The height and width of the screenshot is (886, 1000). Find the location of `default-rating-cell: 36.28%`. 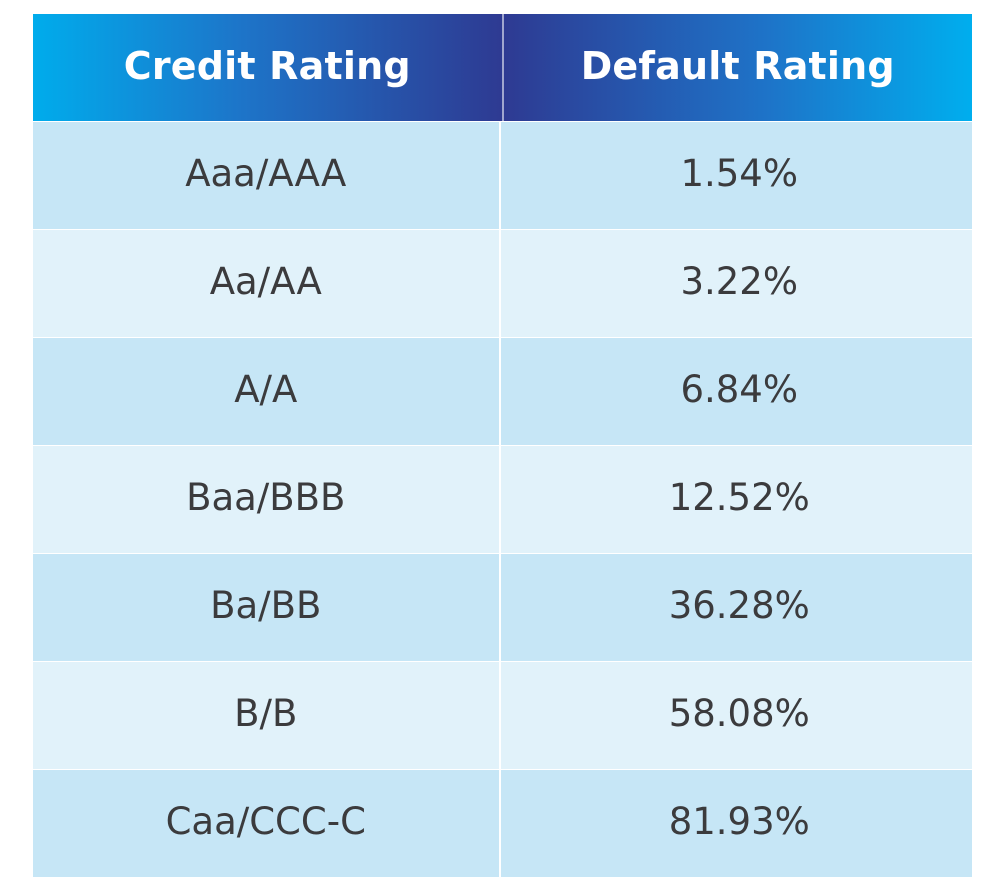

default-rating-cell: 36.28% is located at coordinates (735, 607).